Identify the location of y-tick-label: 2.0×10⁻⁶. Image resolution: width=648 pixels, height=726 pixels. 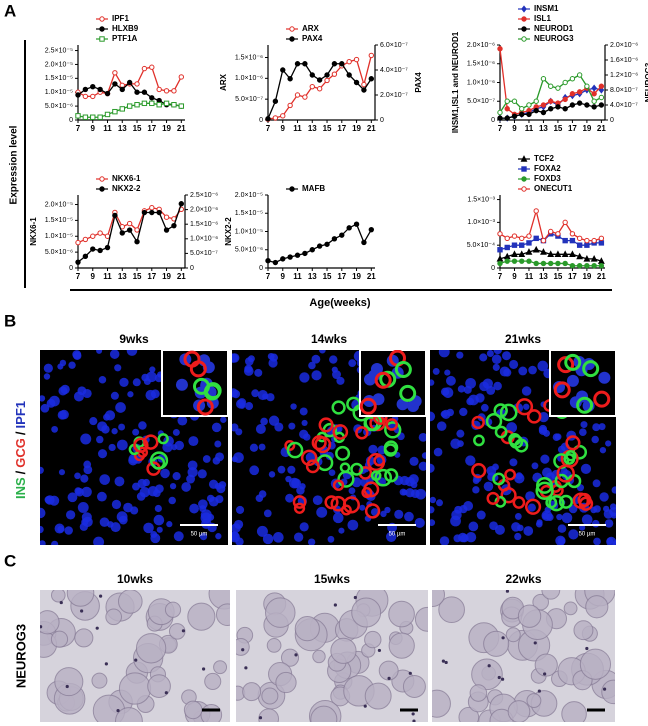
(481, 45).